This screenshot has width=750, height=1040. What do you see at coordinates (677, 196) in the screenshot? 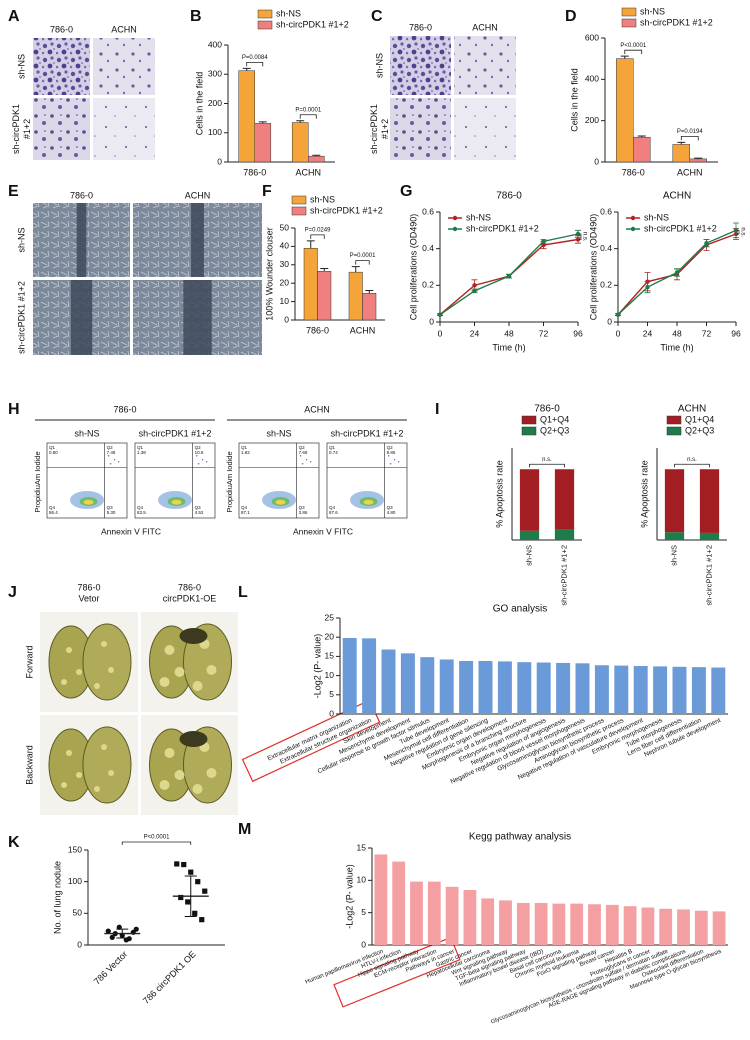
I see `chart-title: ACHN` at bounding box center [677, 196].